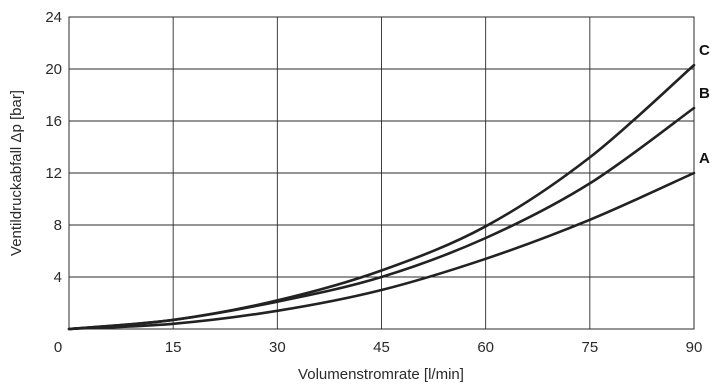 The width and height of the screenshot is (713, 385). What do you see at coordinates (277, 347) in the screenshot?
I see `x-tick-label: 30` at bounding box center [277, 347].